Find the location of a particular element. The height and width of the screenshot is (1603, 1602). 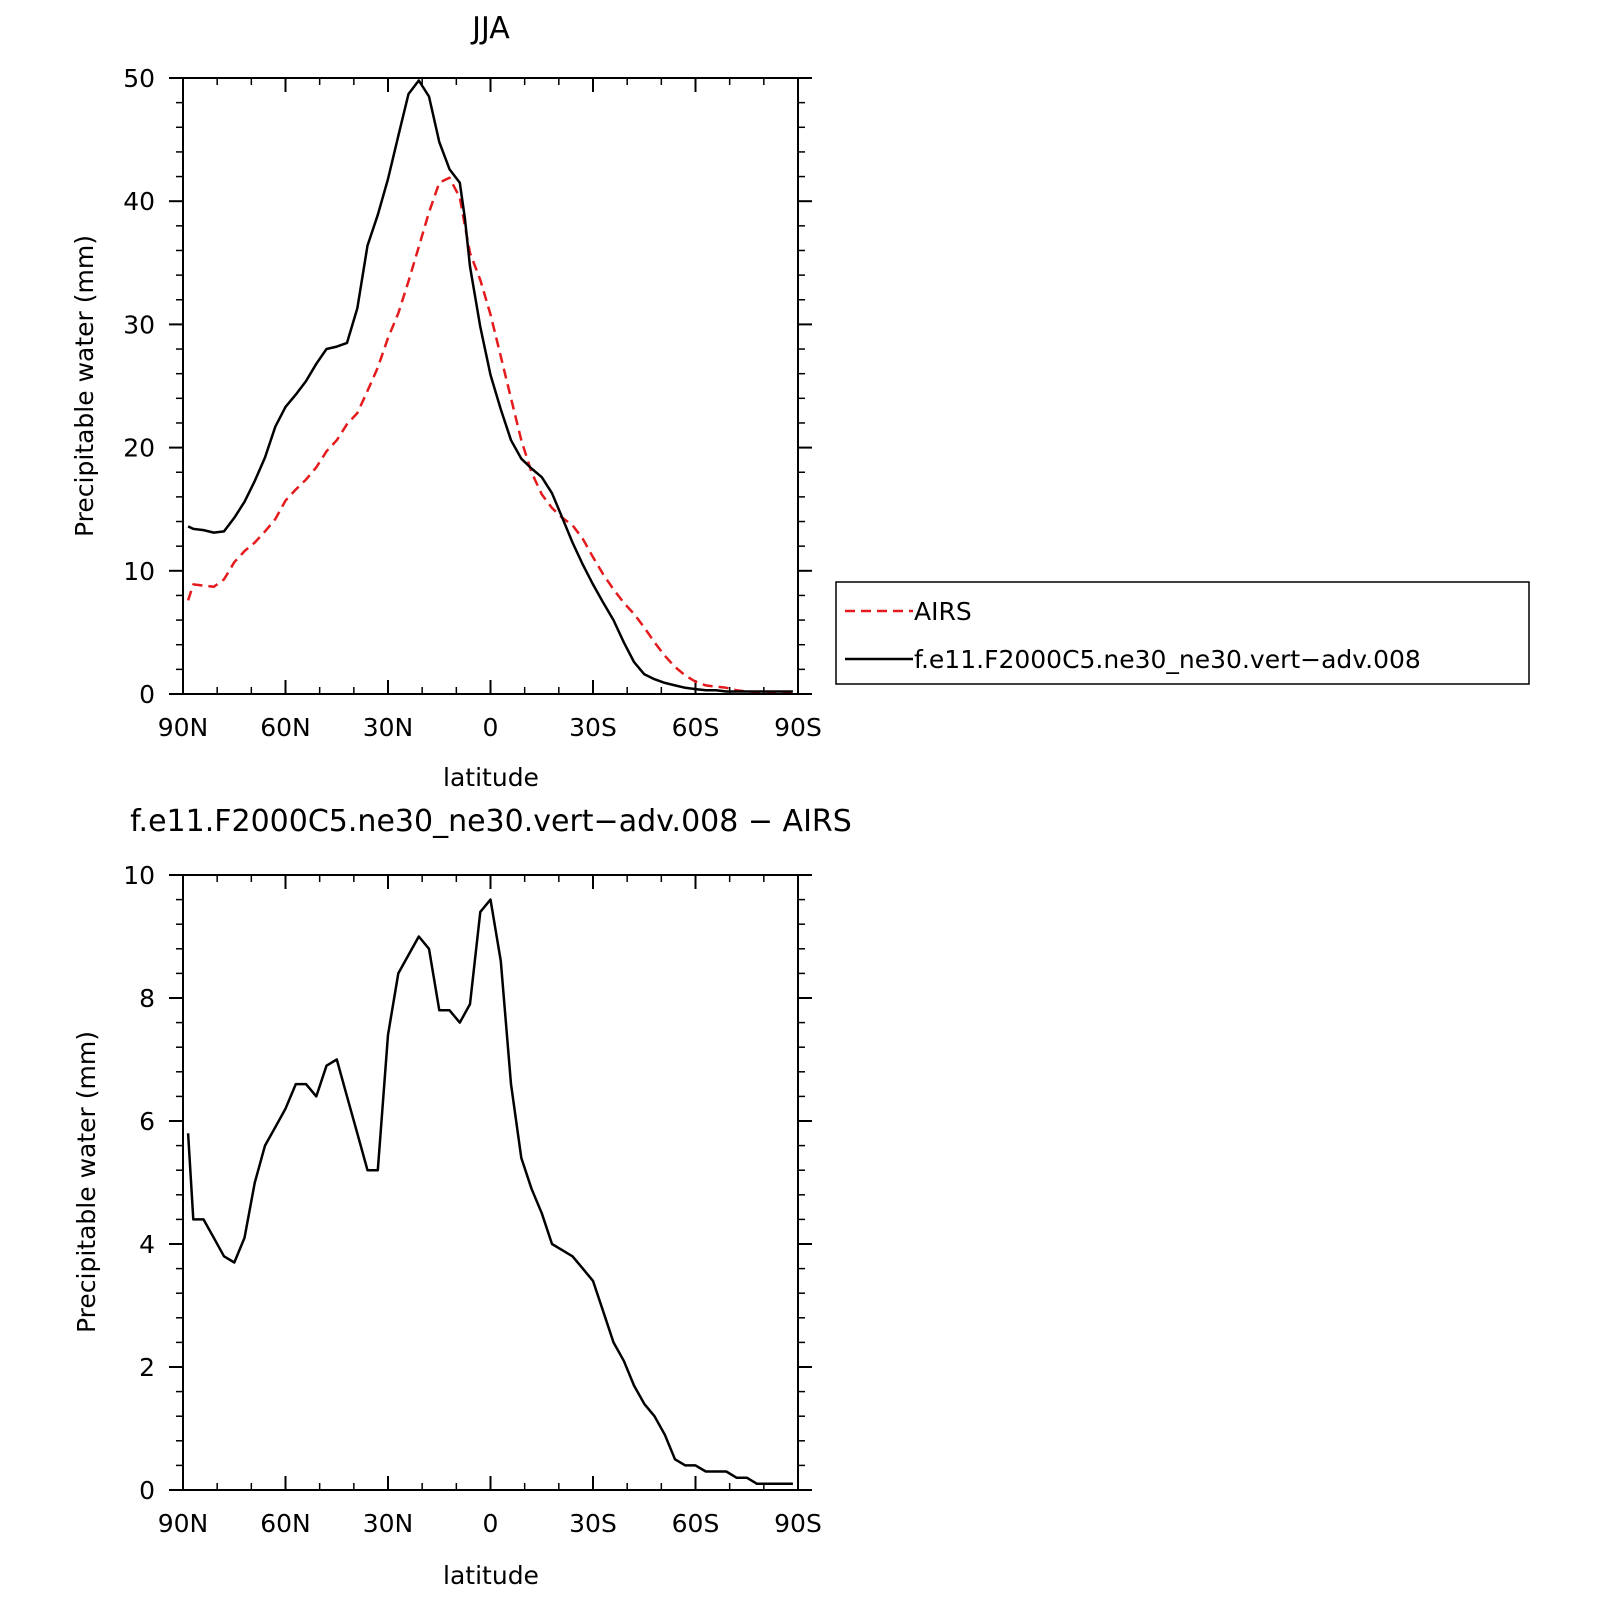

y-tick-label: 40 is located at coordinates (139, 201).